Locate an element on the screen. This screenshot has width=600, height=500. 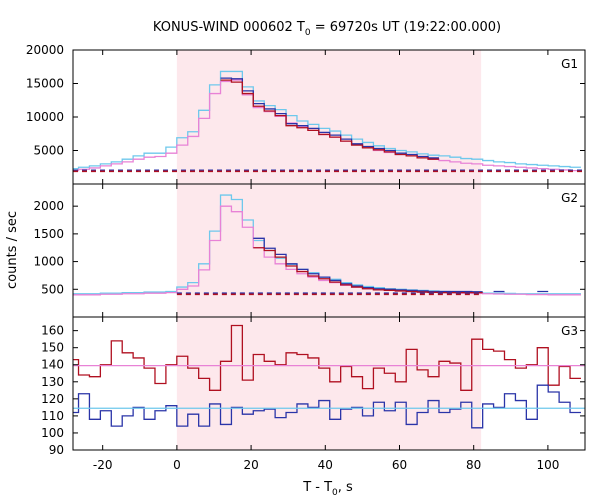
x-tick-label: 80 is located at coordinates (473, 465).